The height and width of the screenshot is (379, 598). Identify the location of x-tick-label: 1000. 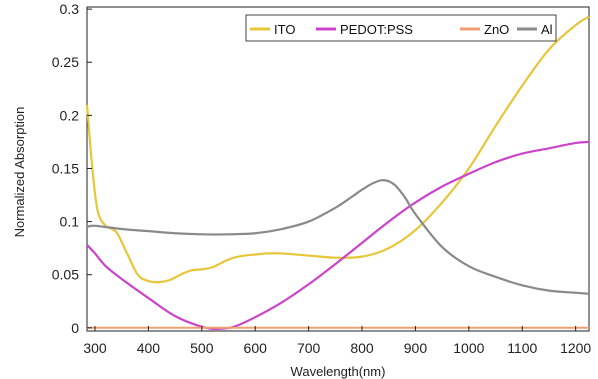
(468, 348).